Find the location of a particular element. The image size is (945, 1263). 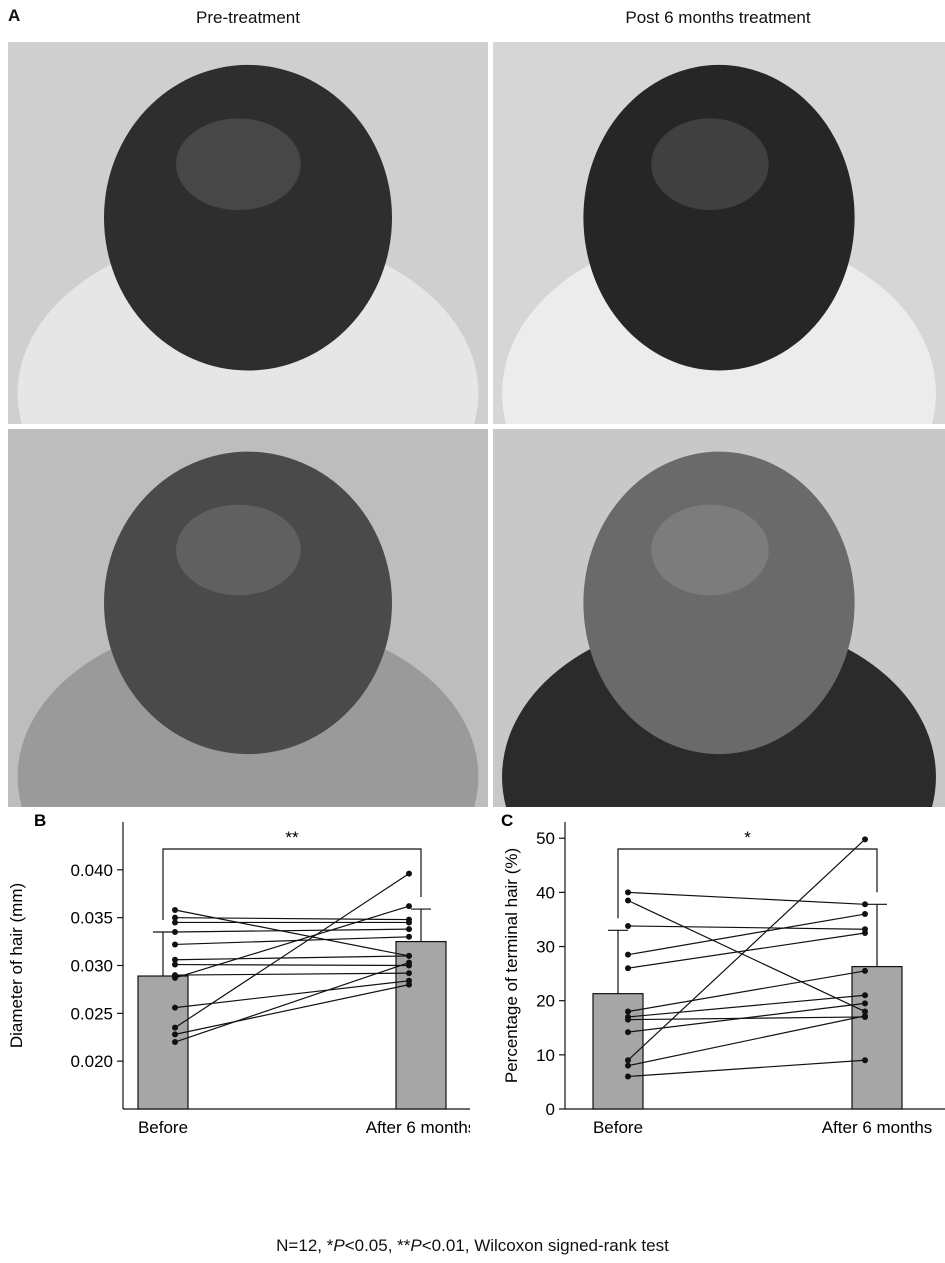

y-tick-label: 0.020 is located at coordinates (91, 1061).